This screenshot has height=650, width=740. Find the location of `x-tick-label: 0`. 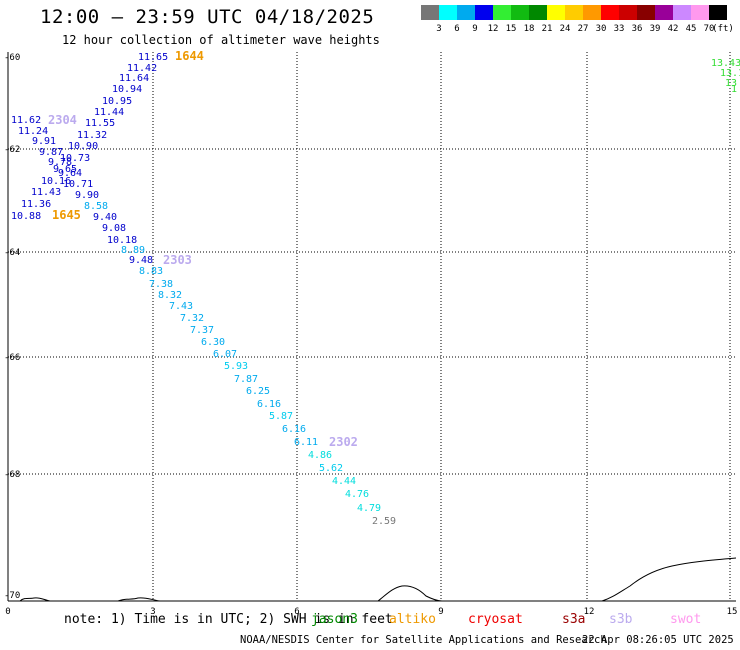

x-tick-label: 0 is located at coordinates (7, 612).